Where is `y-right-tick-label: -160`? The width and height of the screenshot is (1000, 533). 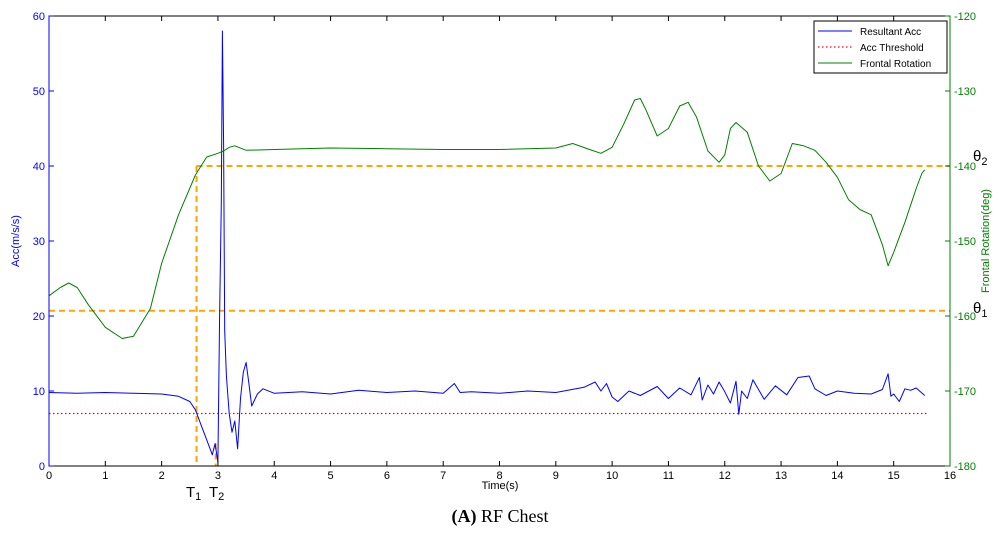
y-right-tick-label: -160 is located at coordinates (965, 317).